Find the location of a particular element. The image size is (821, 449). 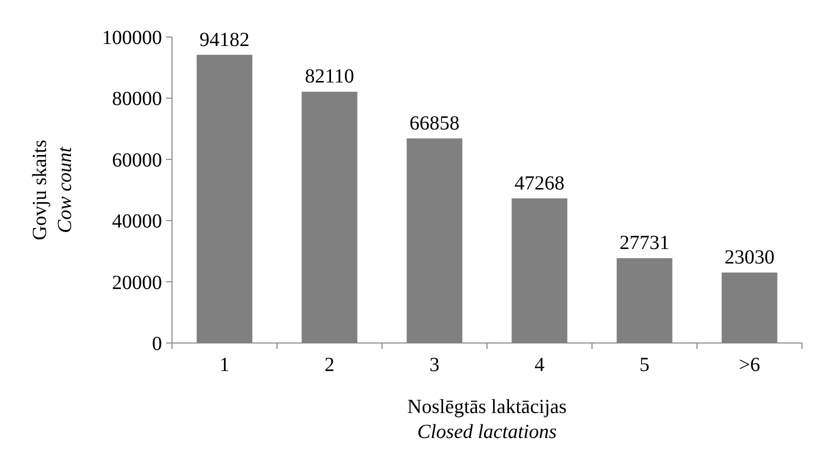

y-tick-label: 0 is located at coordinates (157, 344).